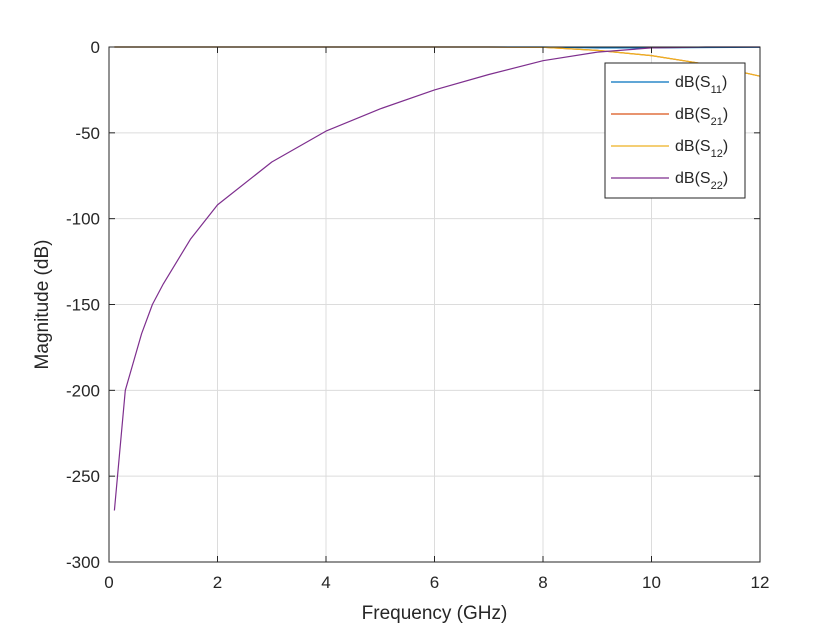  I want to click on y-tick-label: -150, so click(83, 305).